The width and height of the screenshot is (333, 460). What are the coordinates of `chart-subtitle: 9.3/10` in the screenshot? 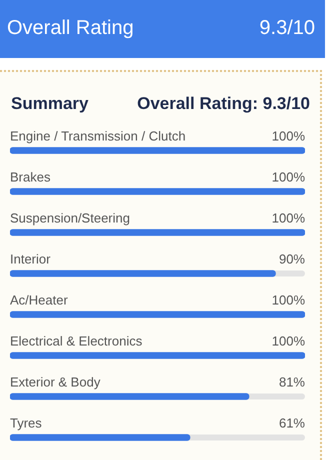 It's located at (287, 28).